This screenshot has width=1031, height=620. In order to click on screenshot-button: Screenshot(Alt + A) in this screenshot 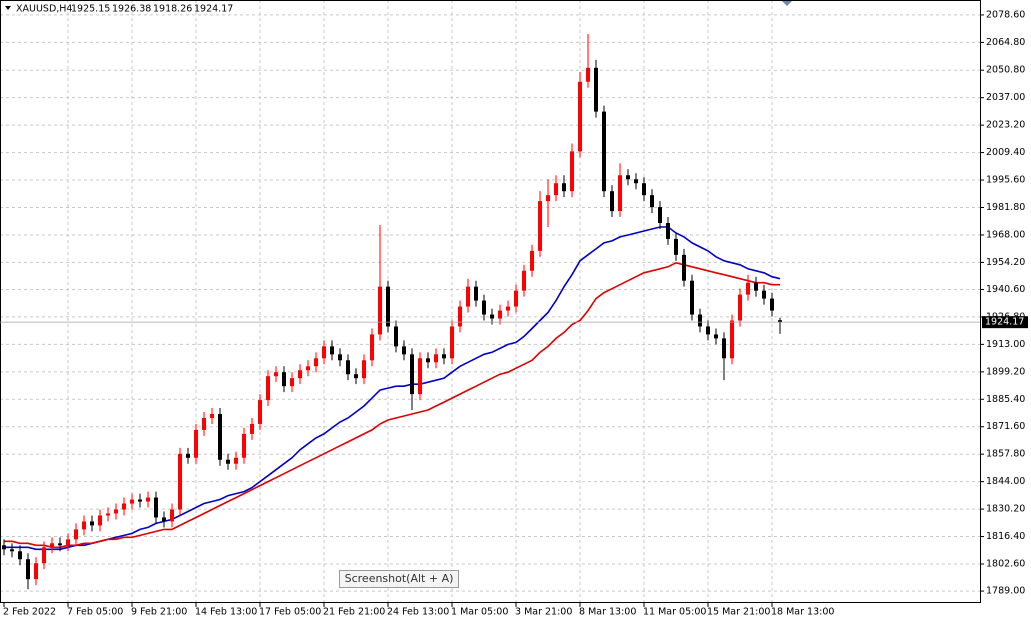, I will do `click(399, 579)`.